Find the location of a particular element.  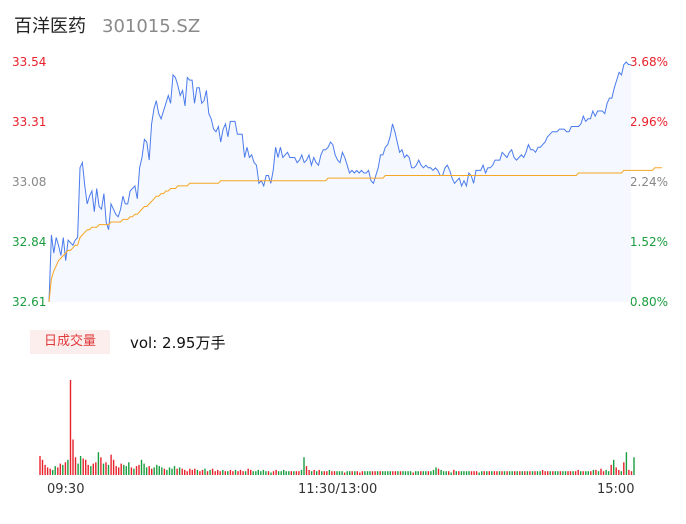

y-tick-left: 33.54 is located at coordinates (29, 62).